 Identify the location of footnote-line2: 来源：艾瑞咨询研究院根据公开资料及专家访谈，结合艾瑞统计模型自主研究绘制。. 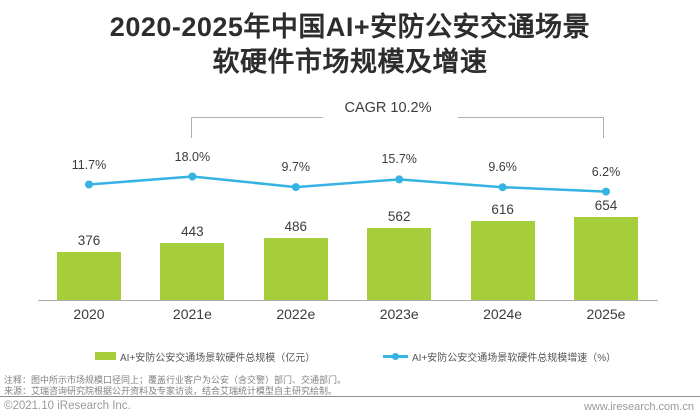
(171, 390).